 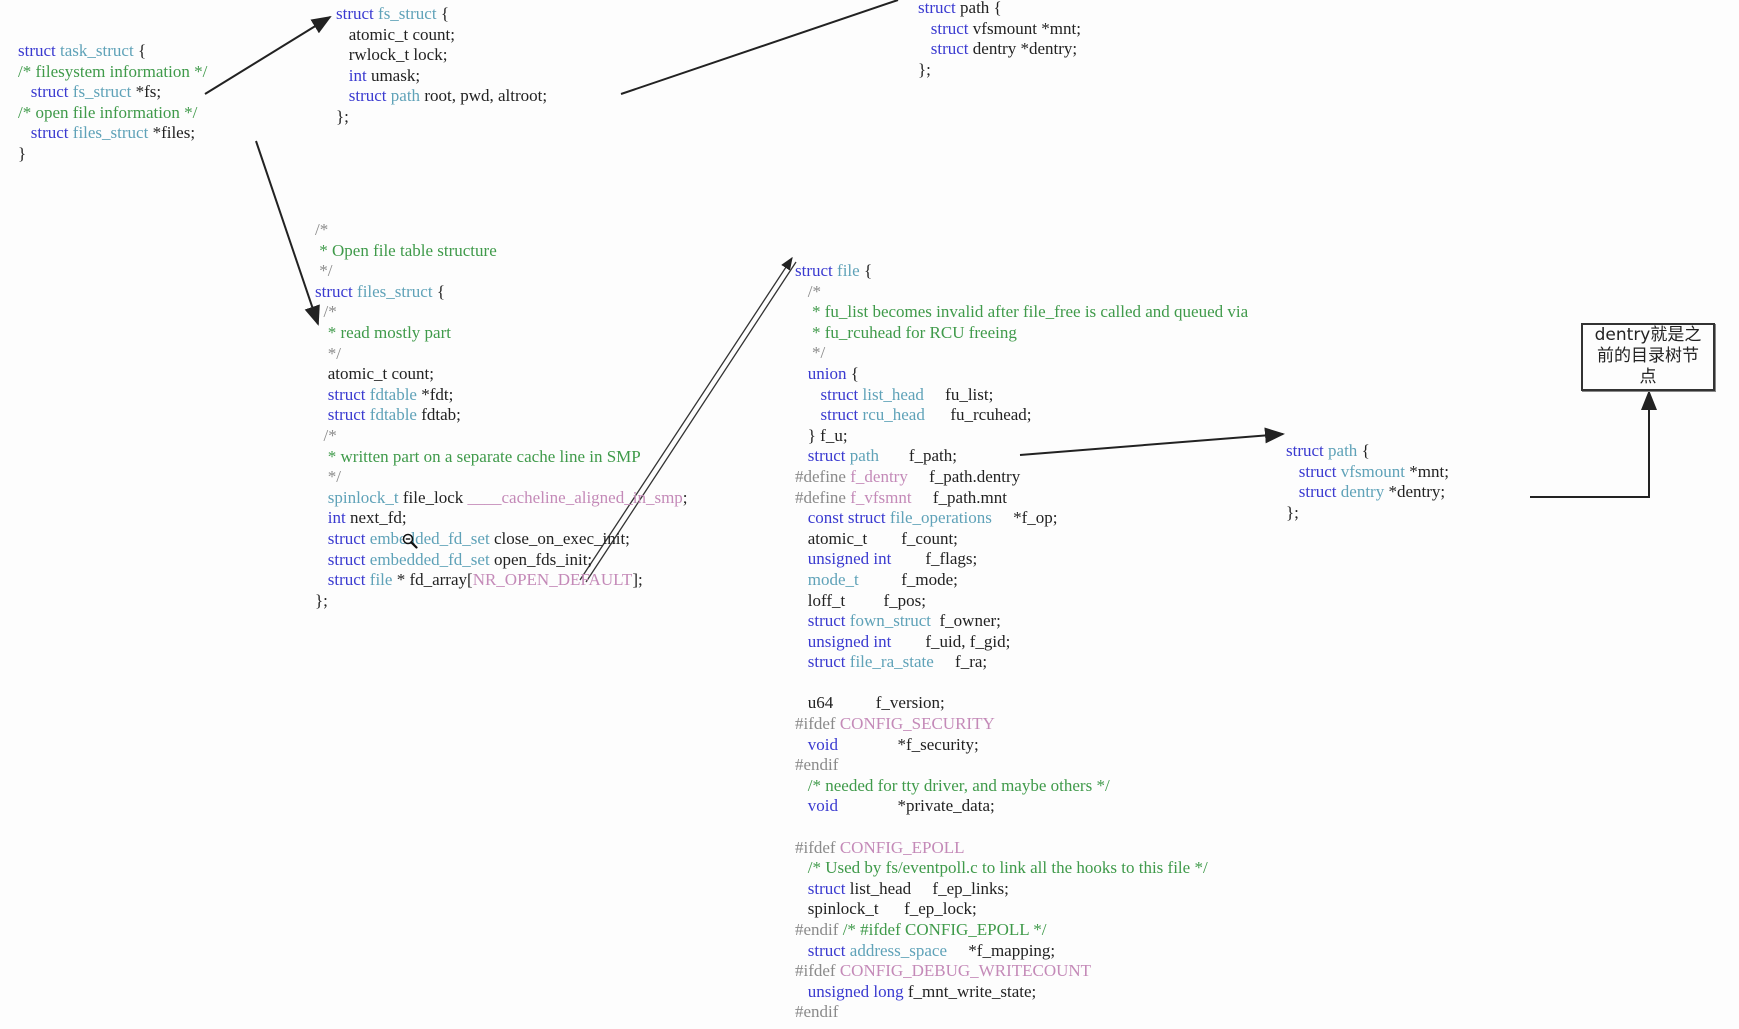 I want to click on code-line: struct files_struct *files;, so click(x=112, y=133).